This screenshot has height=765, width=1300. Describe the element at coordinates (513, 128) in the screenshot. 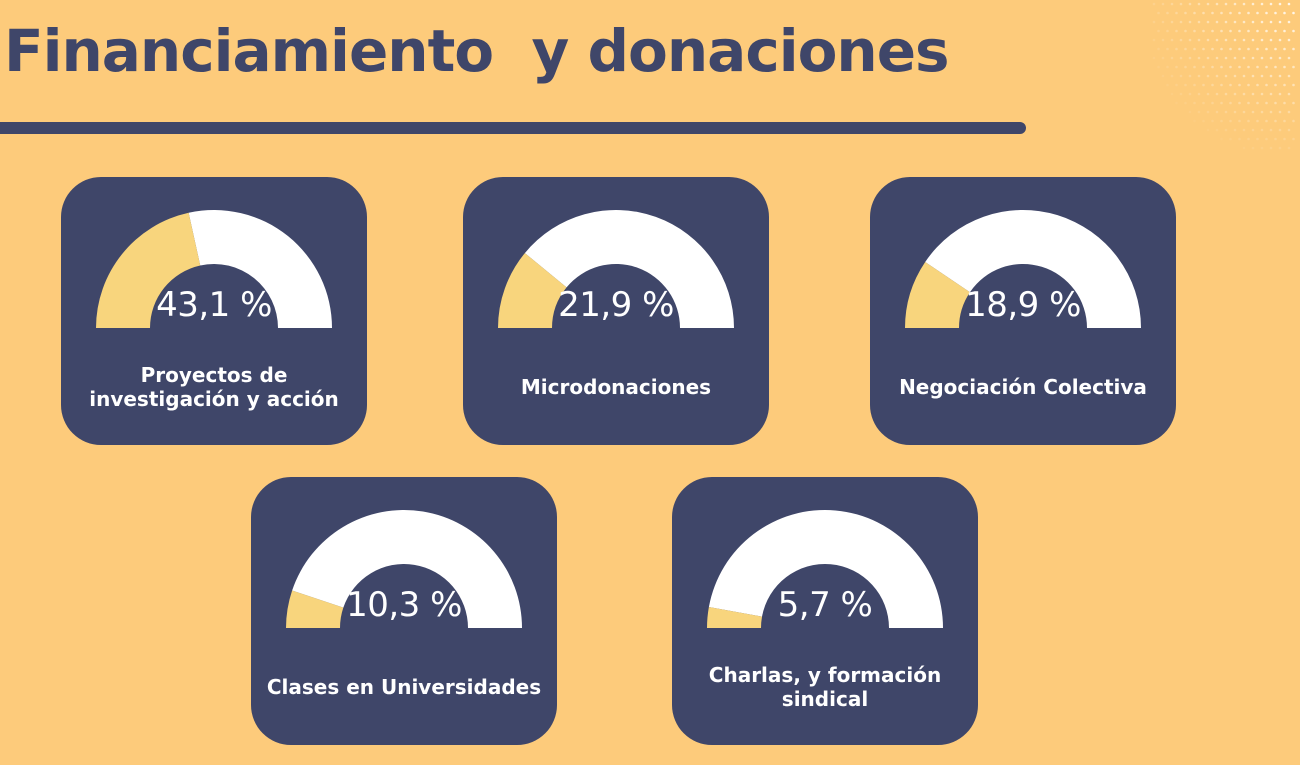

I see `title-underline` at that location.